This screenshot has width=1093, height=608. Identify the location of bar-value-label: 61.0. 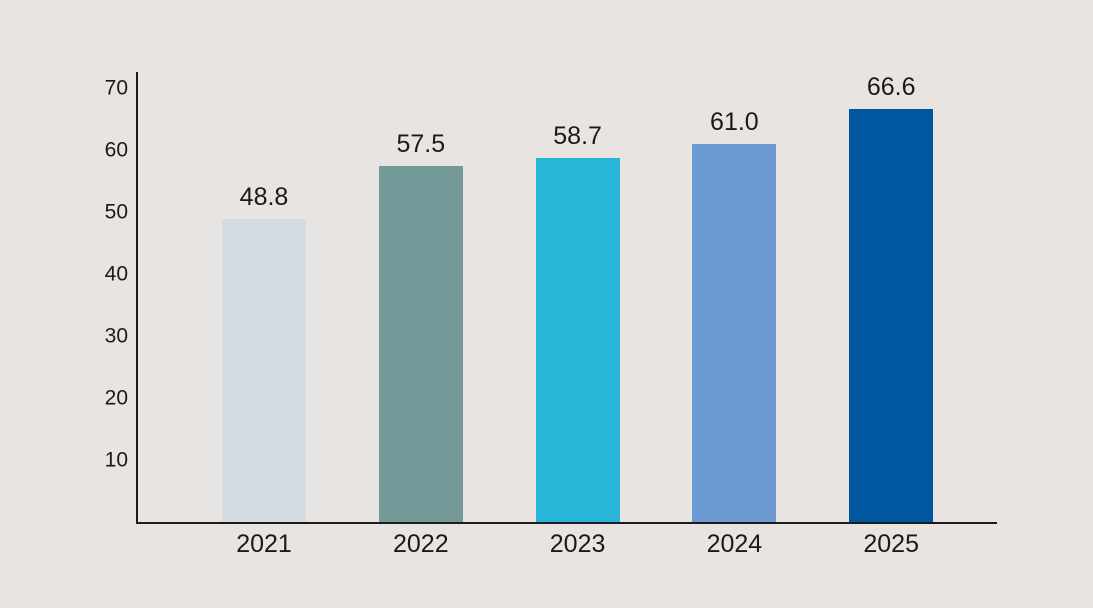
(734, 121).